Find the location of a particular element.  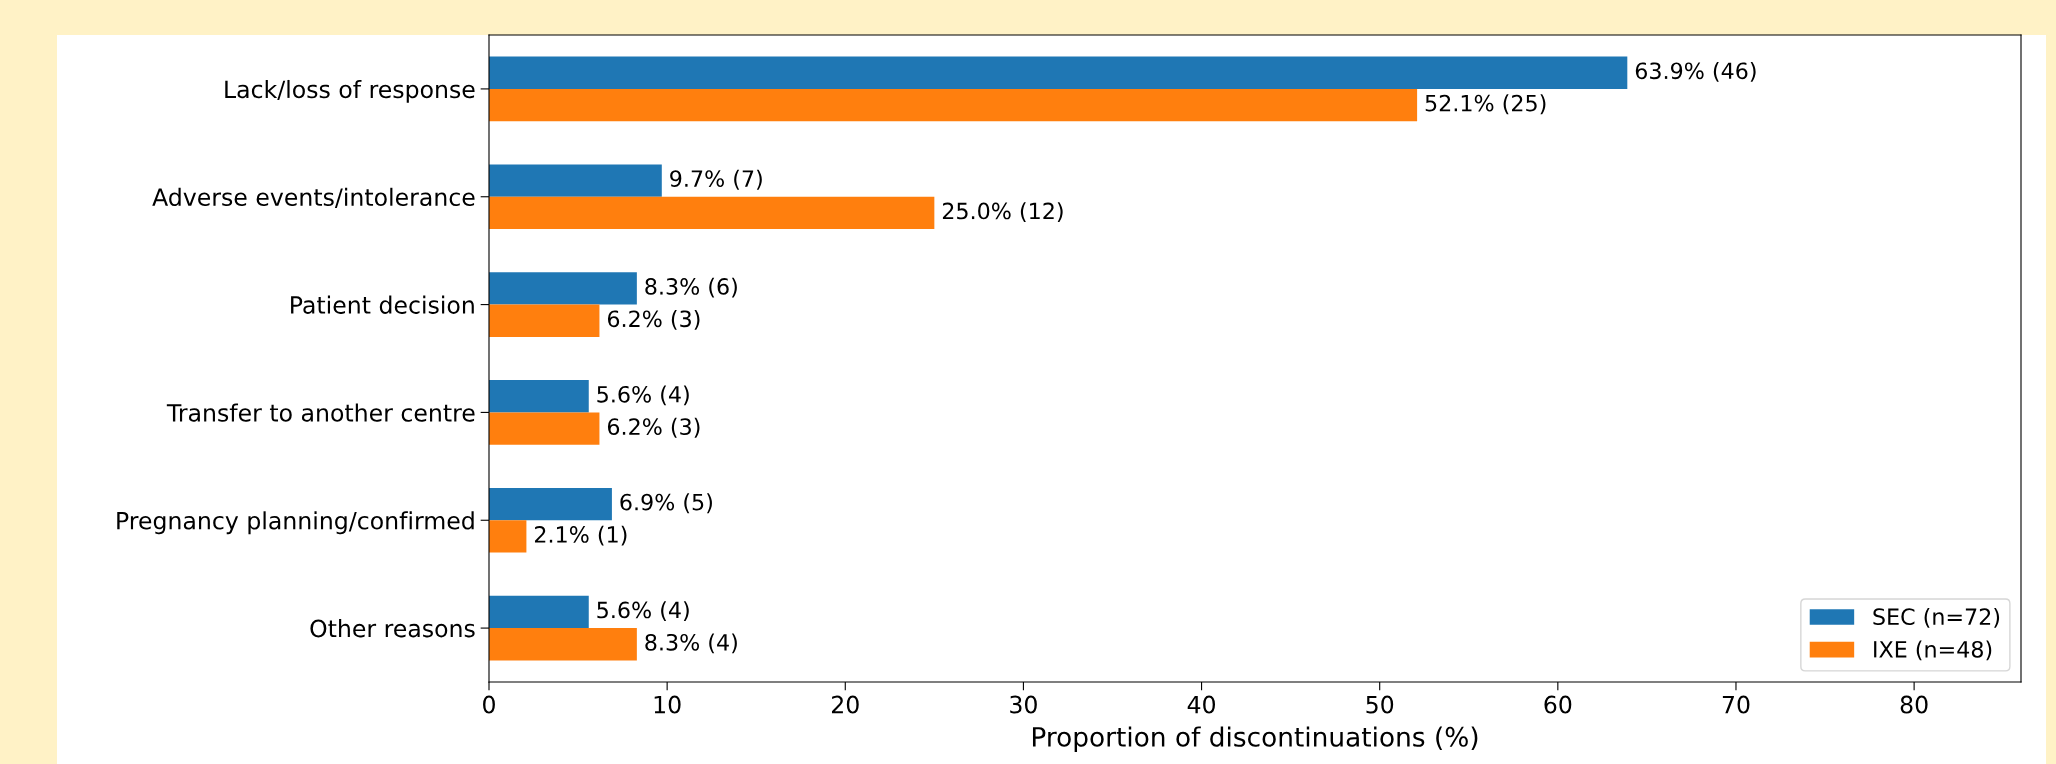

data-label: 8.3% (6) is located at coordinates (691, 287).